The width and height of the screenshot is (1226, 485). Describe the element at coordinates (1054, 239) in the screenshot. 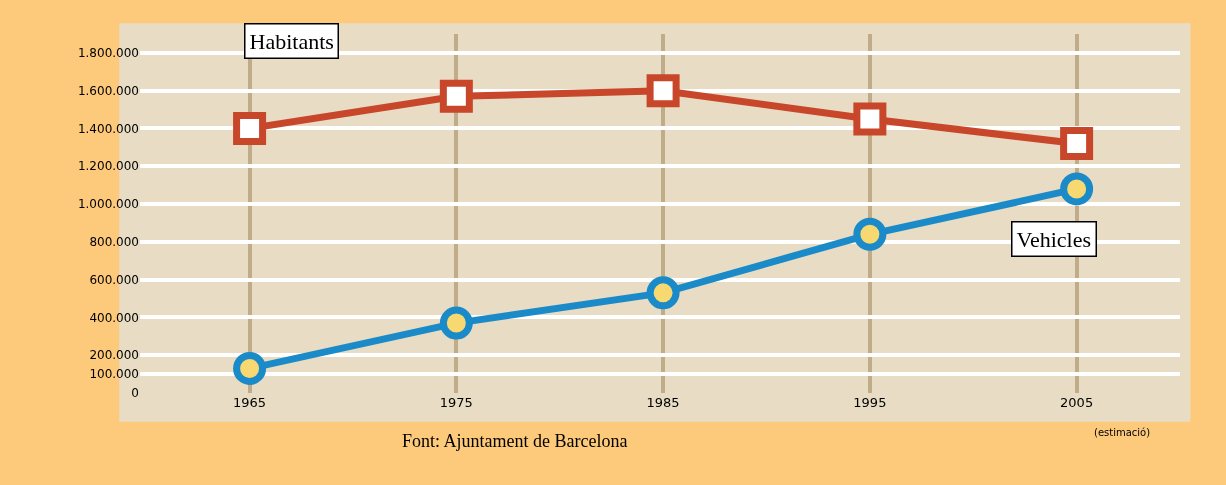

I see `series-label: Vehicles` at that location.